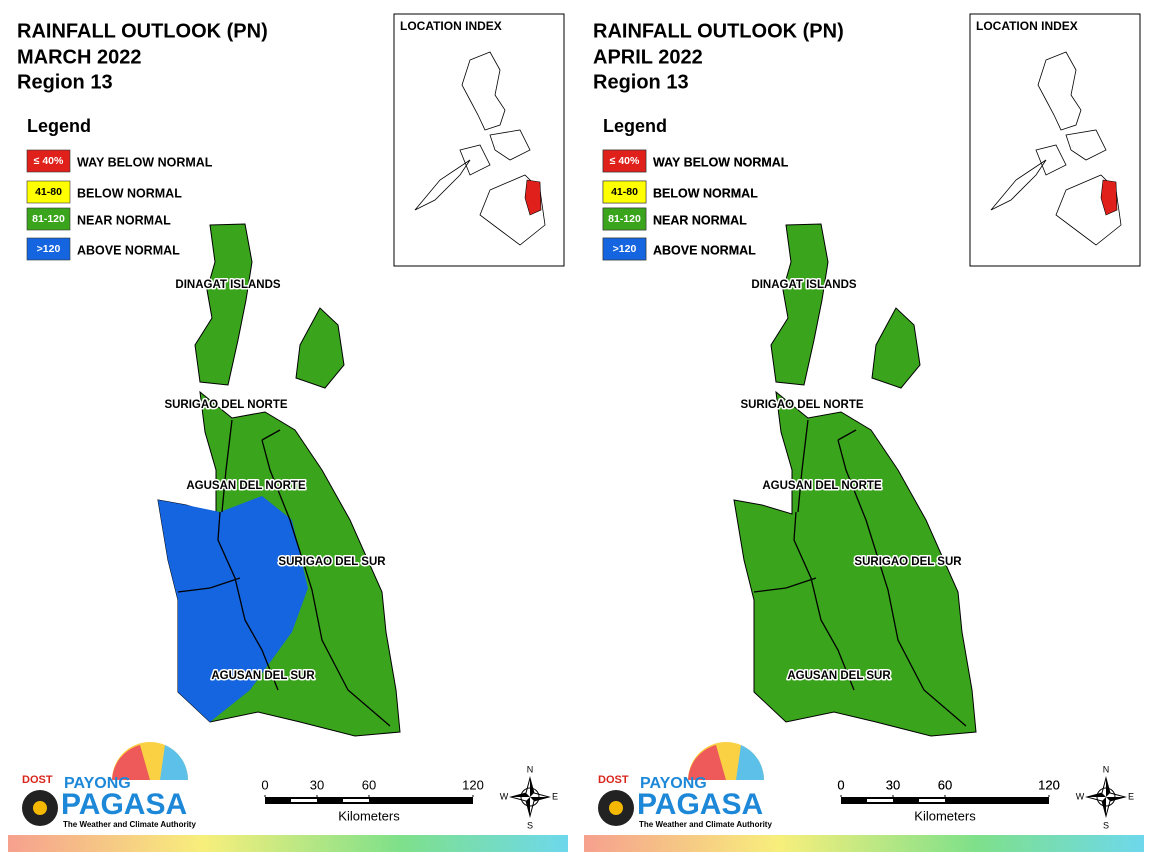 Image resolution: width=1152 pixels, height=864 pixels. Describe the element at coordinates (372, 800) in the screenshot. I see `scale-bar: Kilometers 0 30 60 120` at that location.